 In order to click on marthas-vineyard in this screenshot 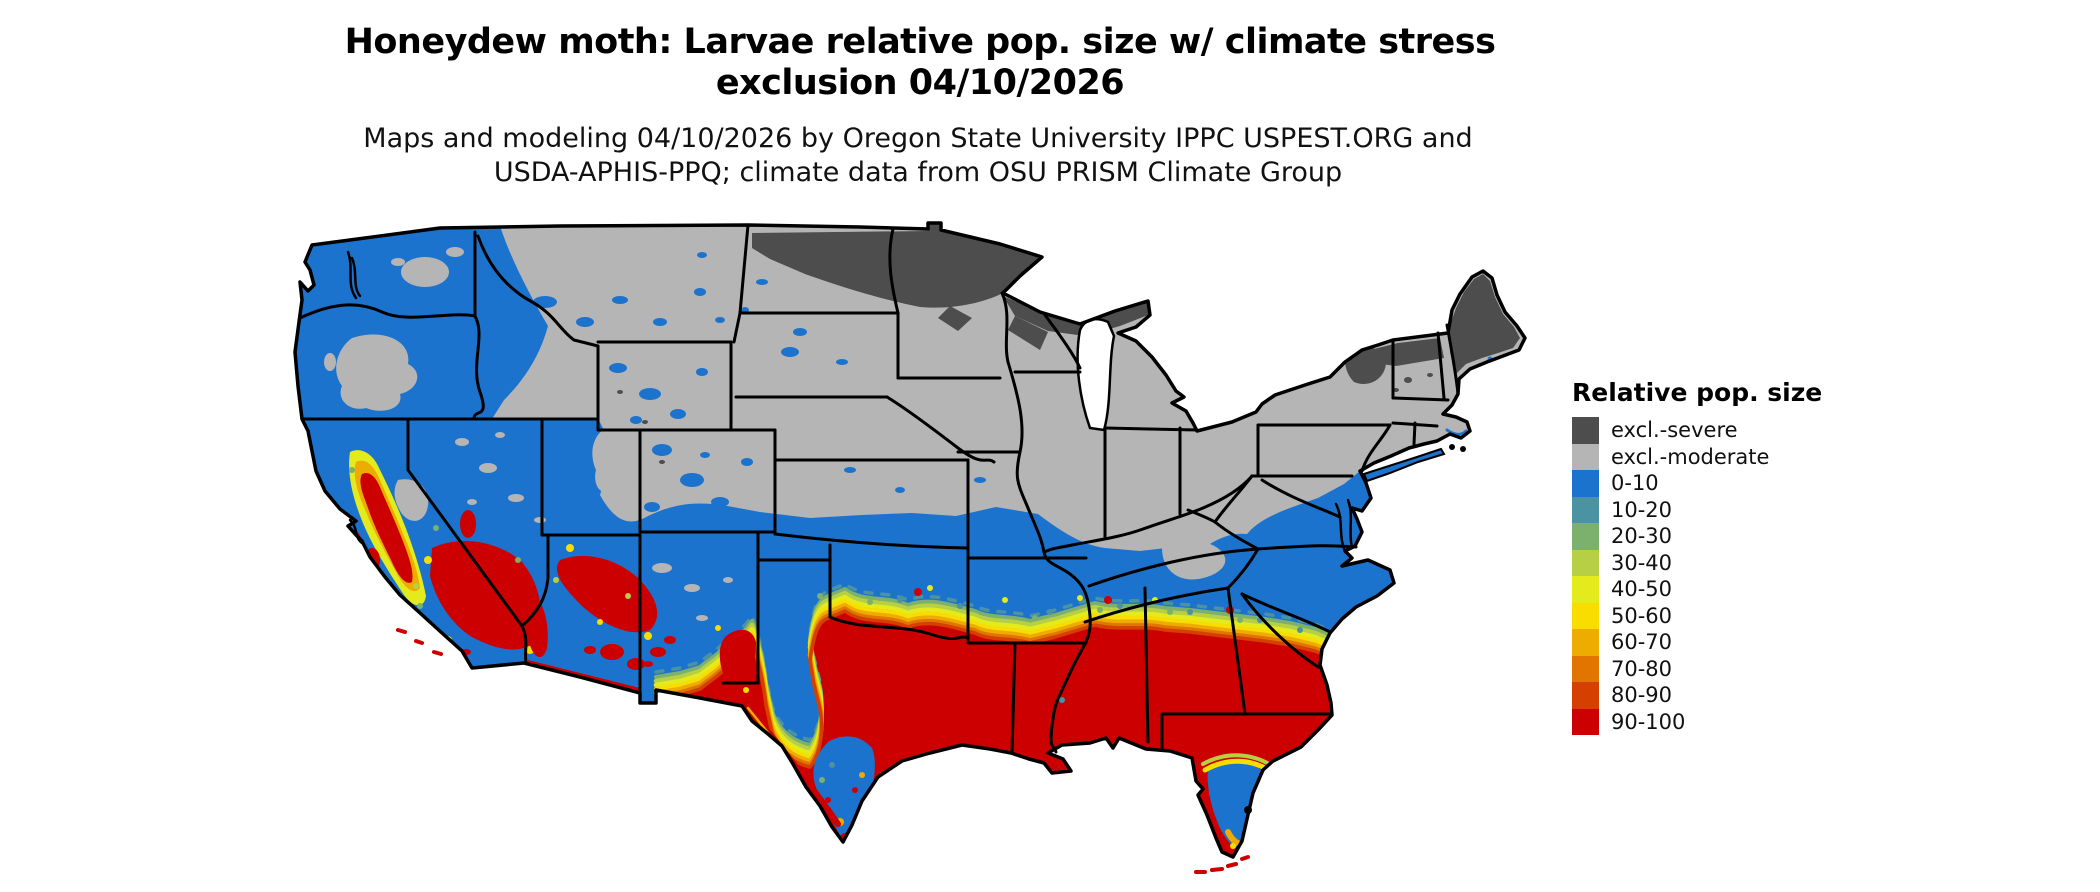, I will do `click(1452, 447)`.